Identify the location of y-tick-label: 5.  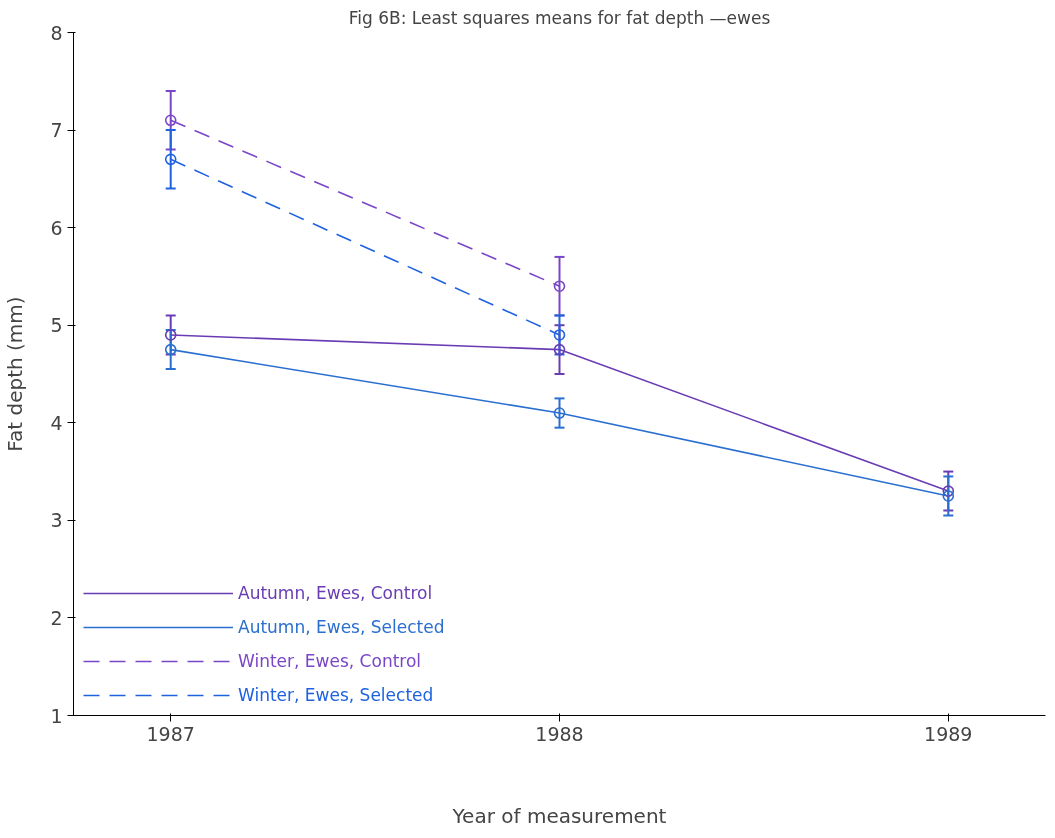
(56, 325).